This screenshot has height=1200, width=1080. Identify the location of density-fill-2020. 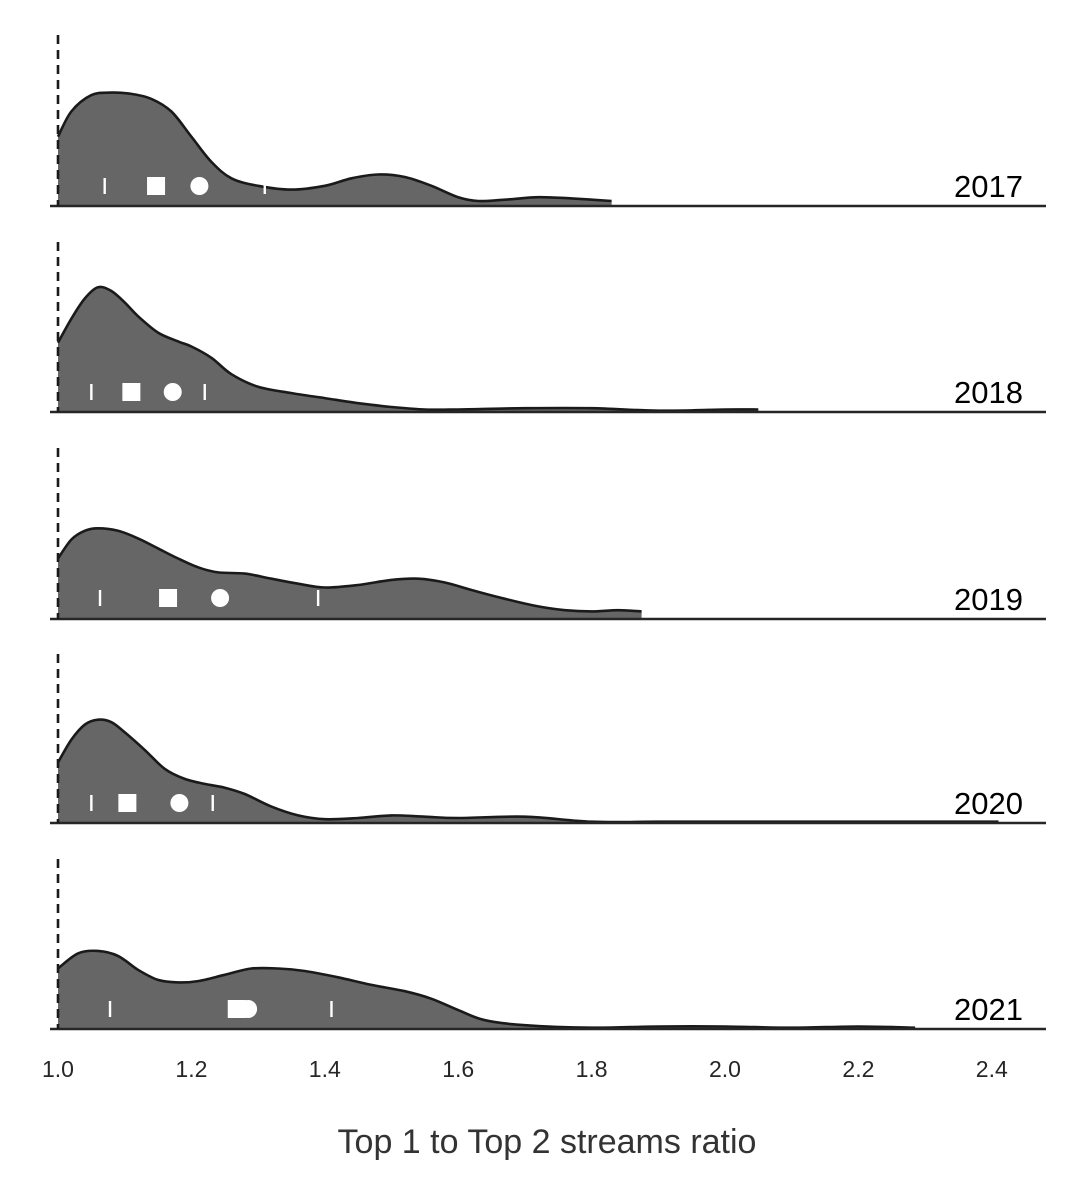
(528, 771).